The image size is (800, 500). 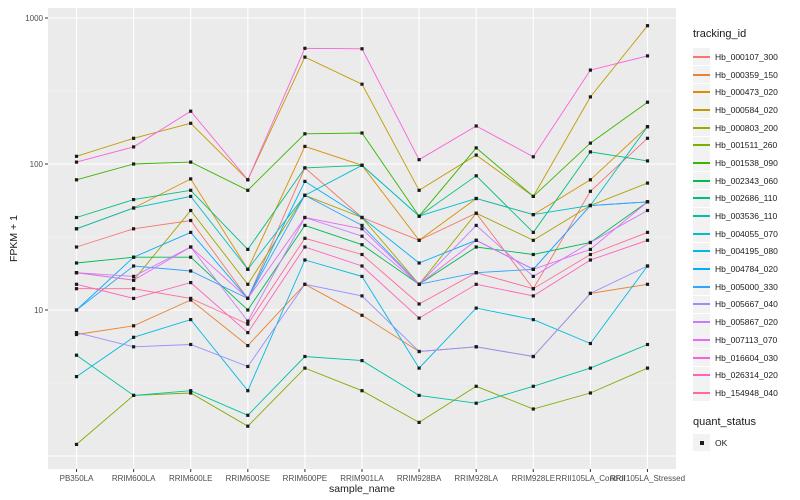 I want to click on legend-item-label: Hb_005667_040, so click(x=746, y=304).